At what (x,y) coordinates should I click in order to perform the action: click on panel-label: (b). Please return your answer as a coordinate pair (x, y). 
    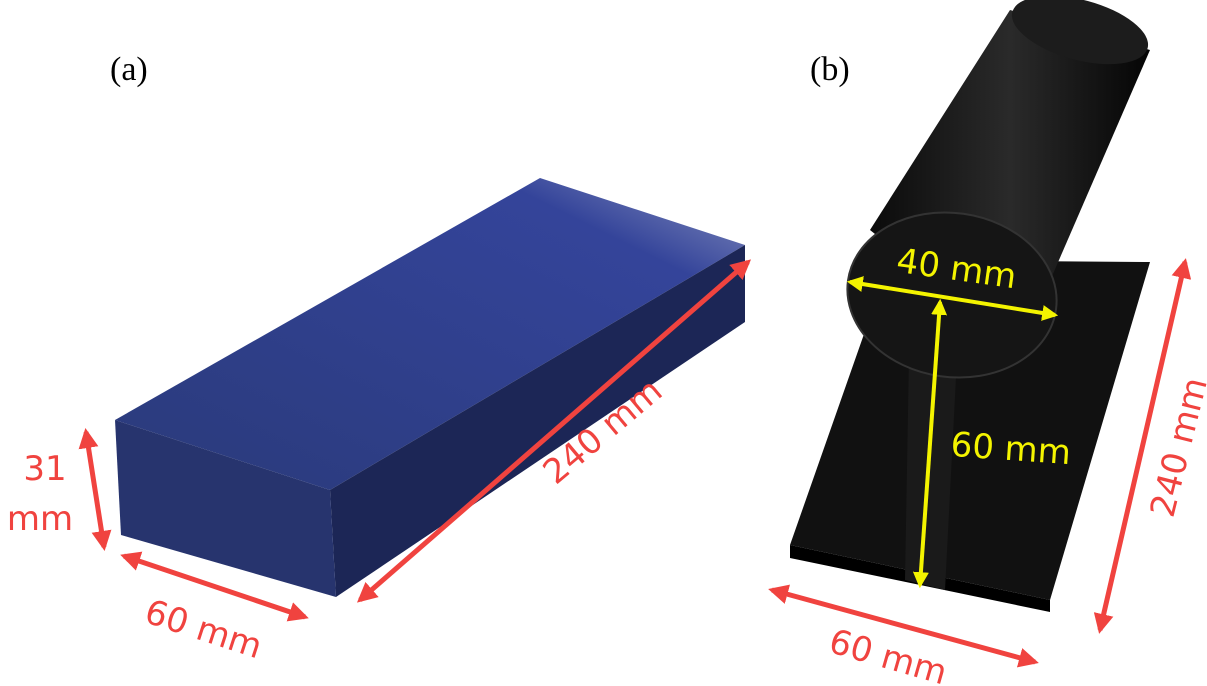
    Looking at the image, I should click on (830, 69).